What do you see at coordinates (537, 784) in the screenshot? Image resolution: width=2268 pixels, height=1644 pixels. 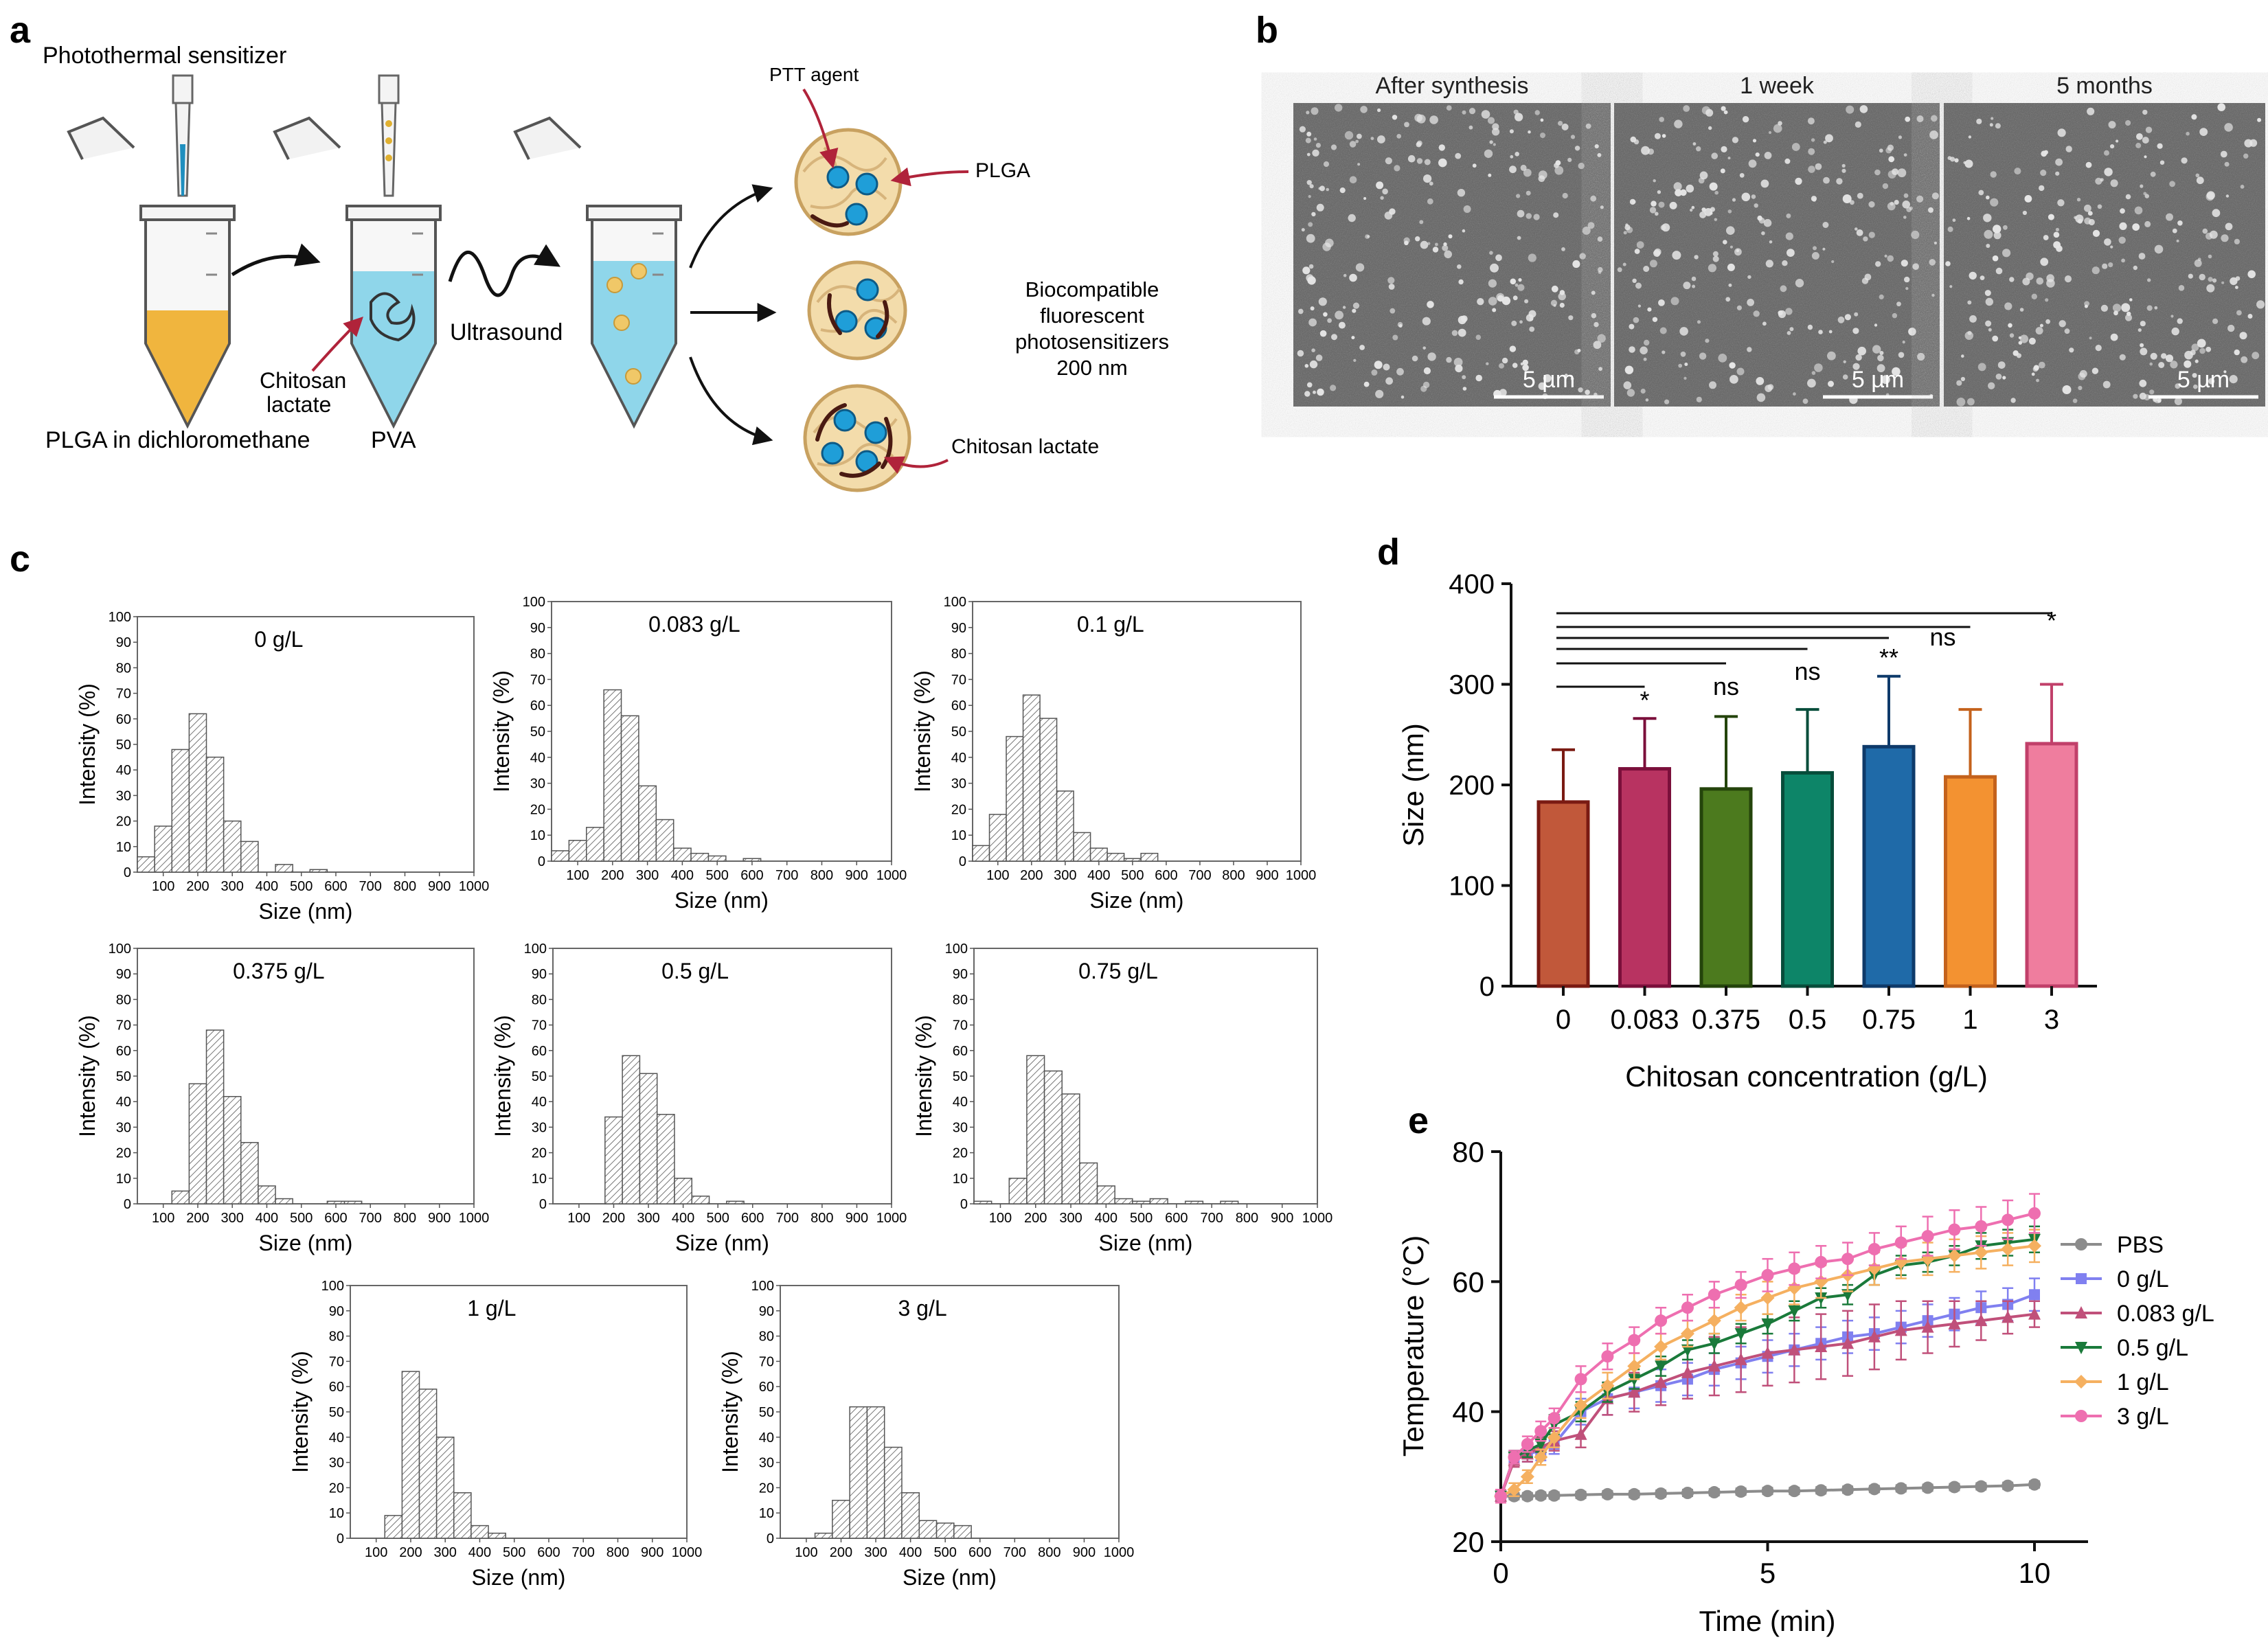 I see `y-tick-label: 30` at bounding box center [537, 784].